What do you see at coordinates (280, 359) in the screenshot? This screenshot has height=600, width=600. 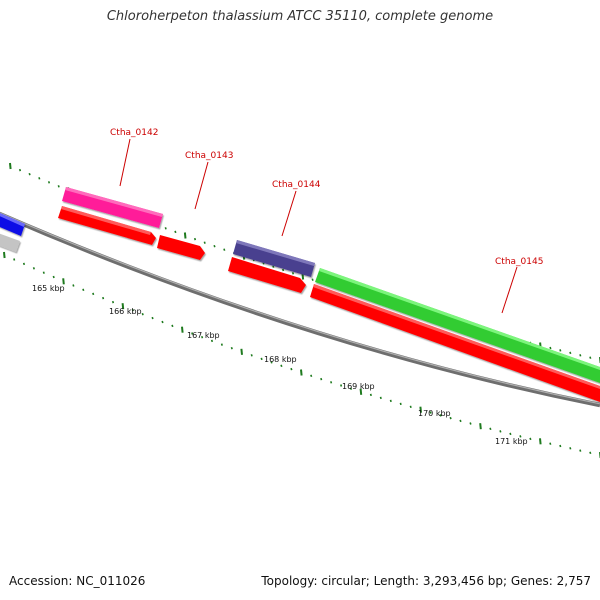 I see `kbp-label-168: 168 kbp` at bounding box center [280, 359].